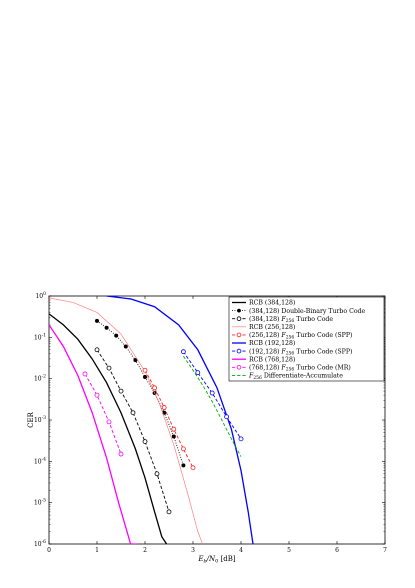  I want to click on x-tick-label: 6, so click(337, 550).